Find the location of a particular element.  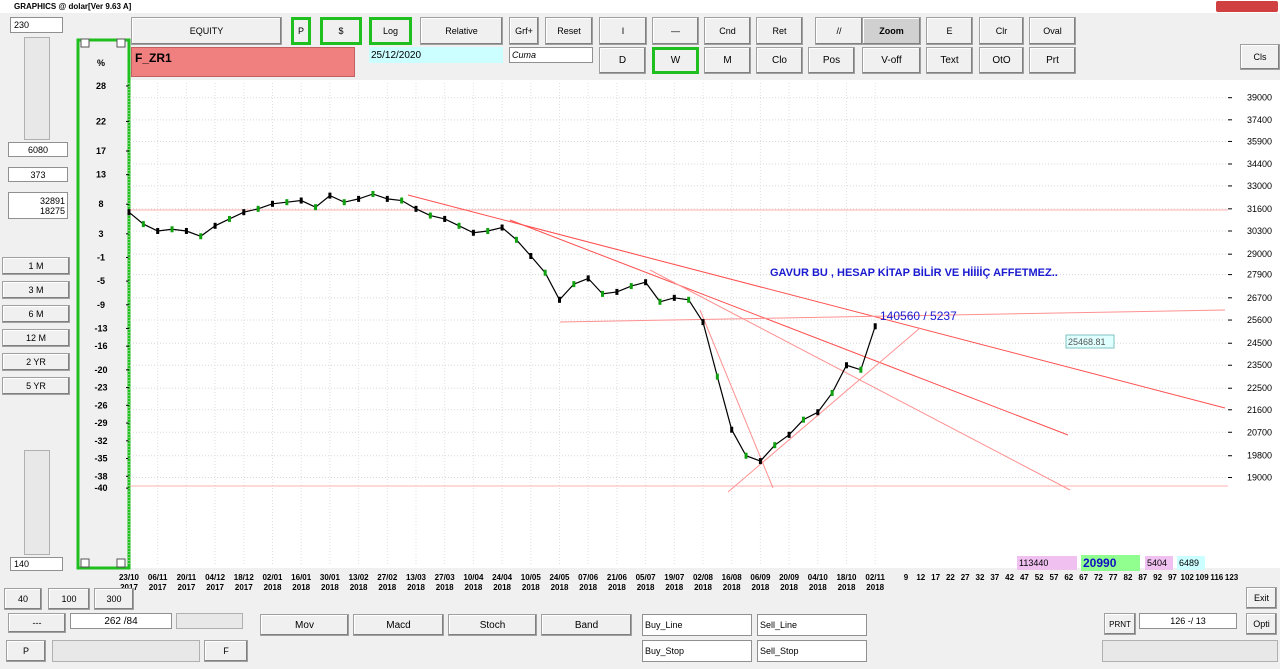

toolbar-btn: $ is located at coordinates (341, 31).